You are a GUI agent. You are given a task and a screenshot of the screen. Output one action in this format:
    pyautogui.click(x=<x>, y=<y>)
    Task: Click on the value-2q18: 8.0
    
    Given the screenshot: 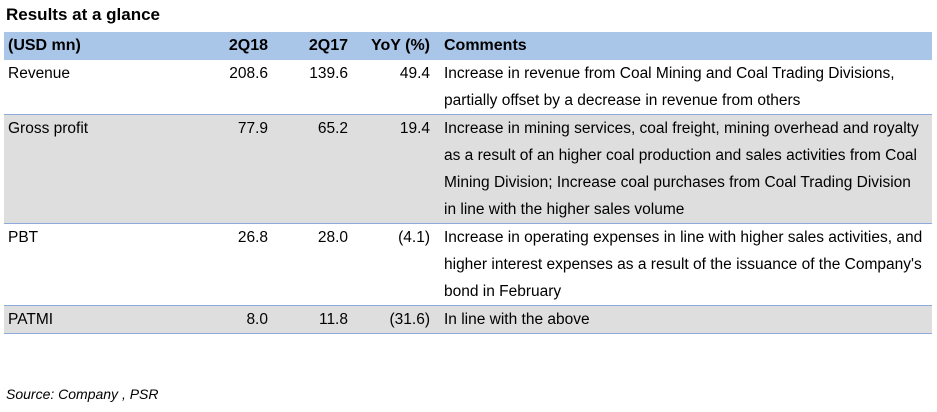 What is the action you would take?
    pyautogui.click(x=257, y=319)
    